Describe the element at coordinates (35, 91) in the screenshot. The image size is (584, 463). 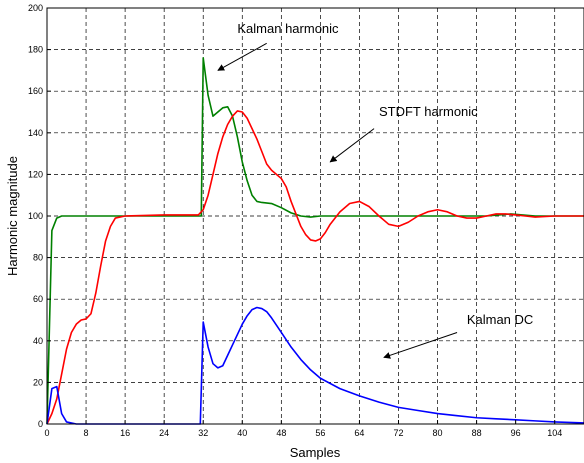
I see `y-tick-label: 160` at that location.